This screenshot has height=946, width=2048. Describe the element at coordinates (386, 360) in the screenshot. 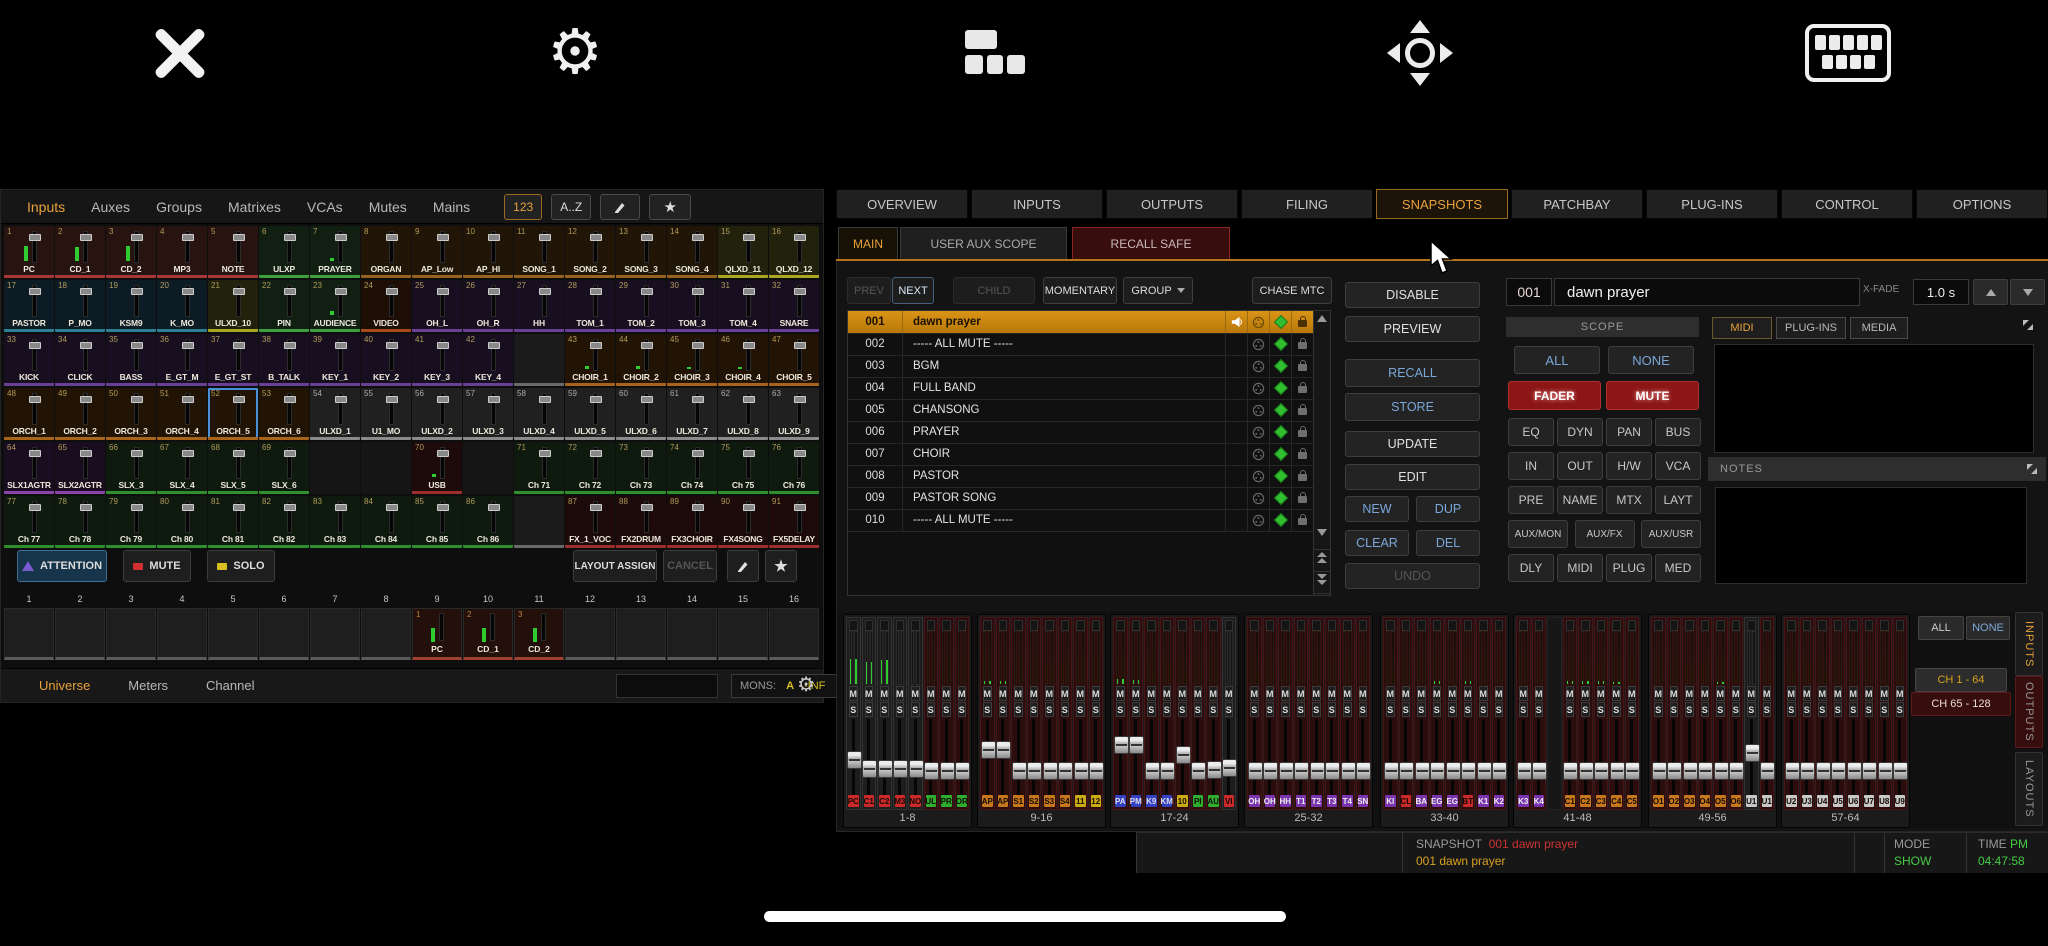

I see `channel-cell-key-2: 40 KEY_2` at that location.